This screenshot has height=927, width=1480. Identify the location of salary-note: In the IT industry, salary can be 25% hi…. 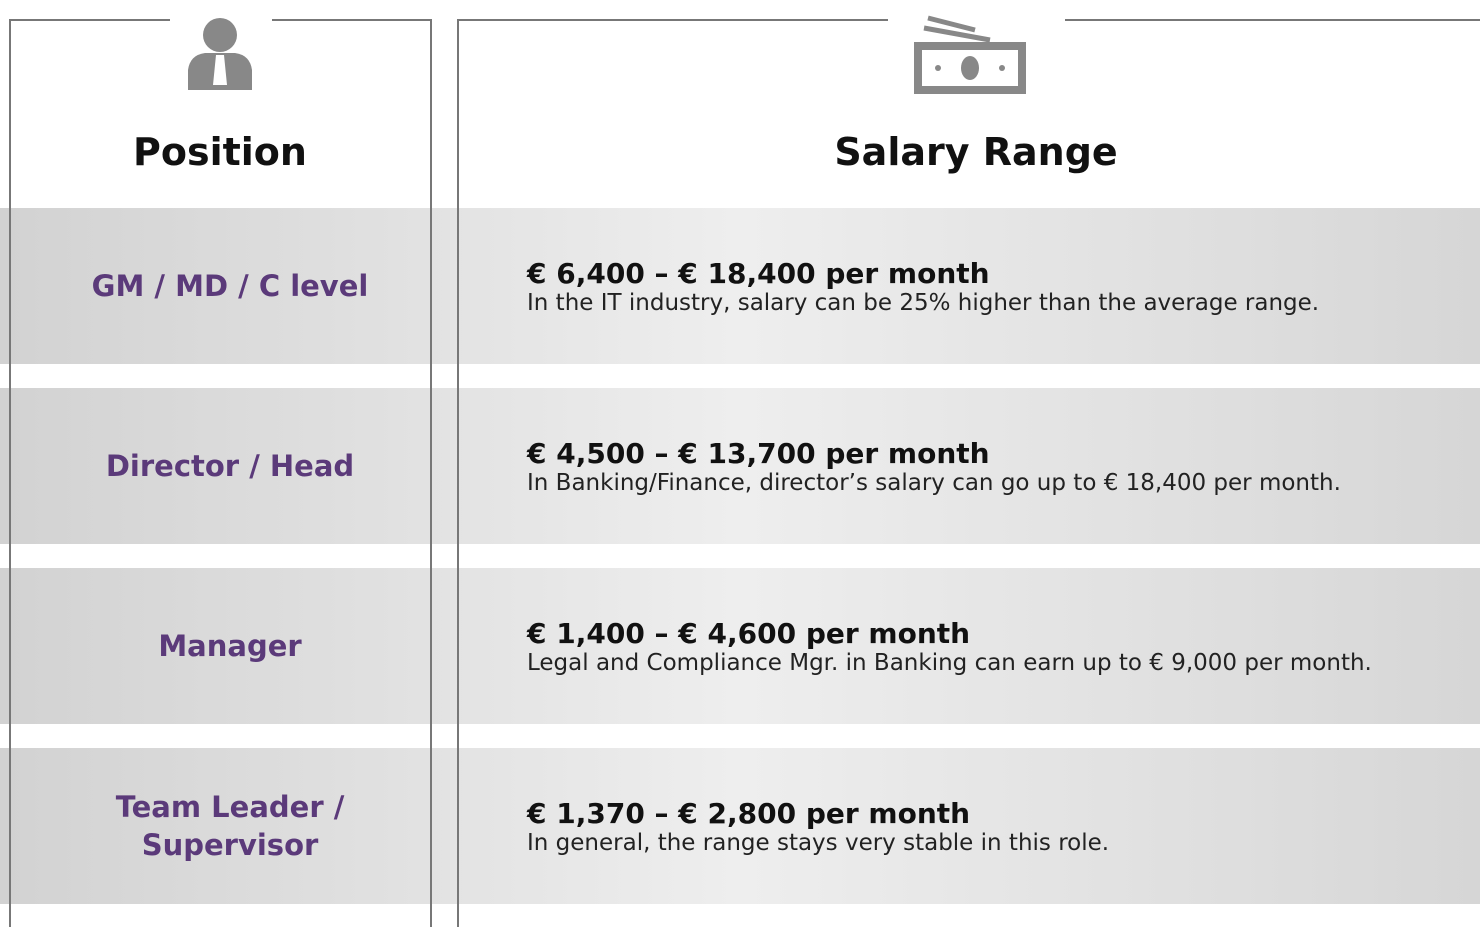
(923, 302).